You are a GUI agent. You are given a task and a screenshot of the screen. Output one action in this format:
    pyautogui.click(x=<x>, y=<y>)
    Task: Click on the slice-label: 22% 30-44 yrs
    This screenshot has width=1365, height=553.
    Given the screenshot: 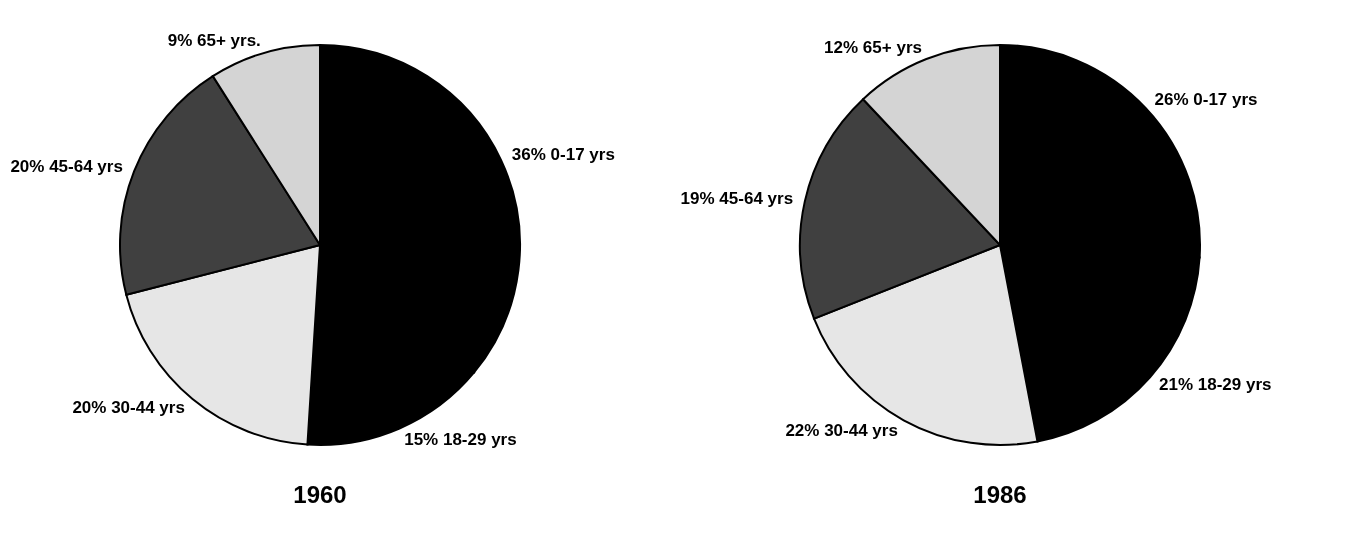 What is the action you would take?
    pyautogui.click(x=841, y=430)
    